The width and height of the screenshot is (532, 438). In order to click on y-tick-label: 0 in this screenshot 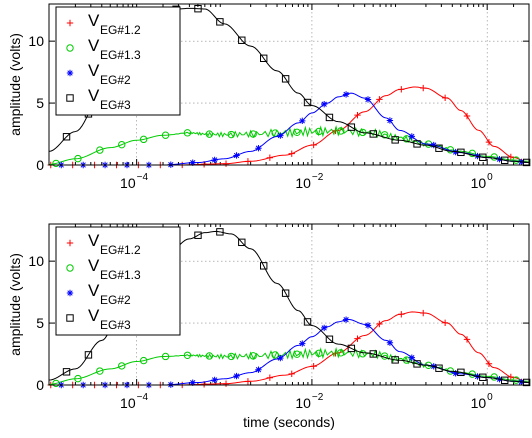, I will do `click(40, 165)`.